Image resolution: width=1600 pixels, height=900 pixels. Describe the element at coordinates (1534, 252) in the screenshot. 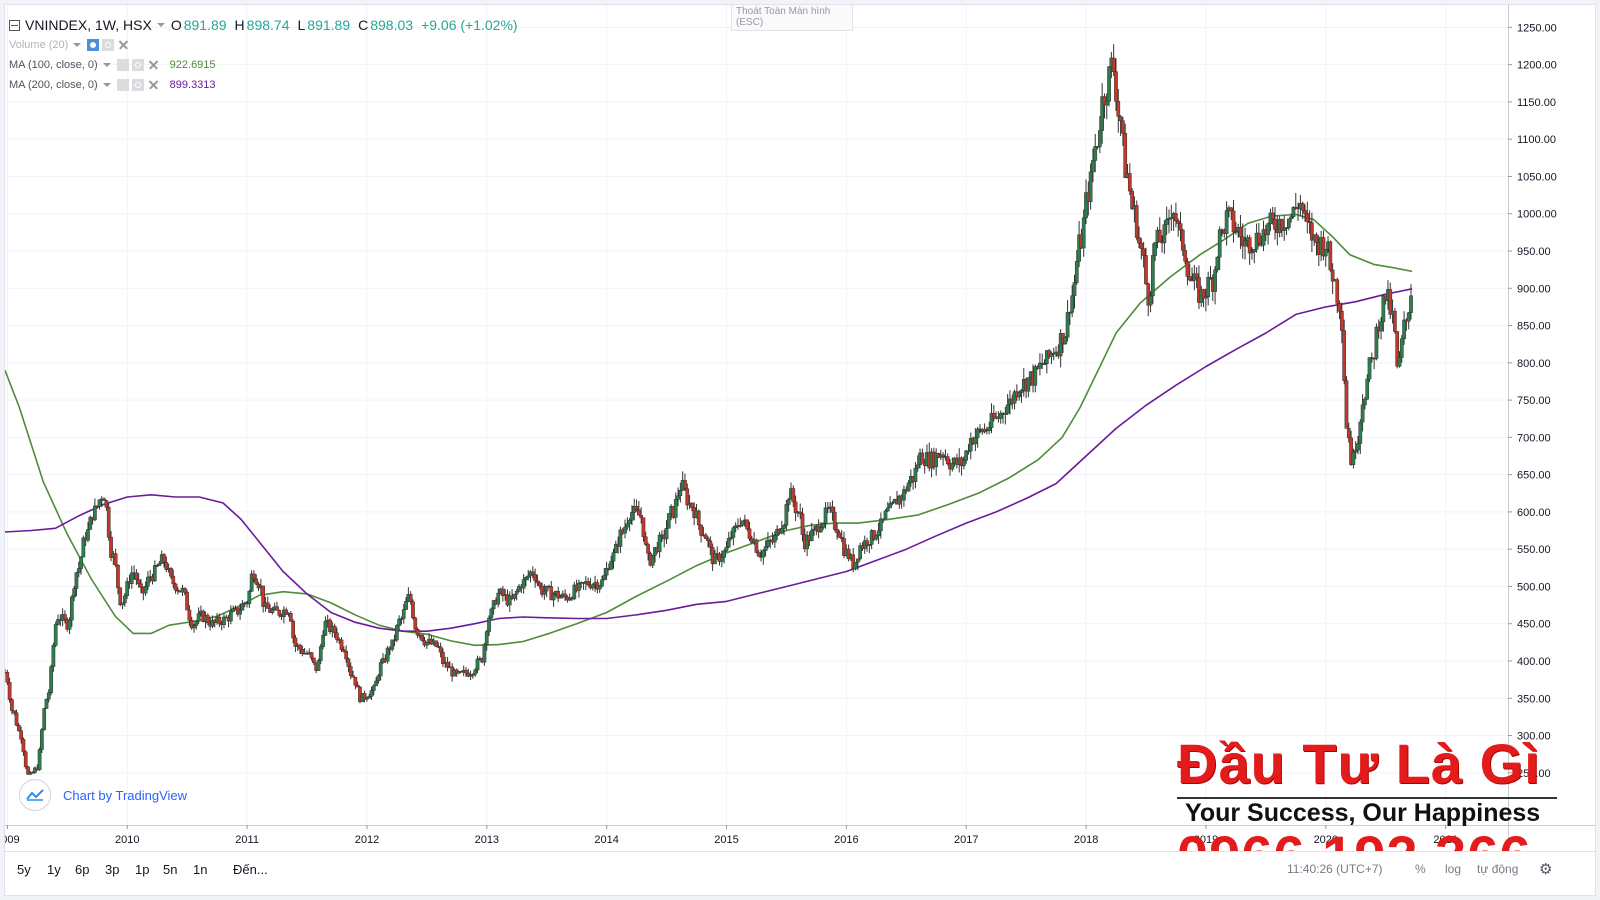

I see `y-tick-label: 950.00` at that location.